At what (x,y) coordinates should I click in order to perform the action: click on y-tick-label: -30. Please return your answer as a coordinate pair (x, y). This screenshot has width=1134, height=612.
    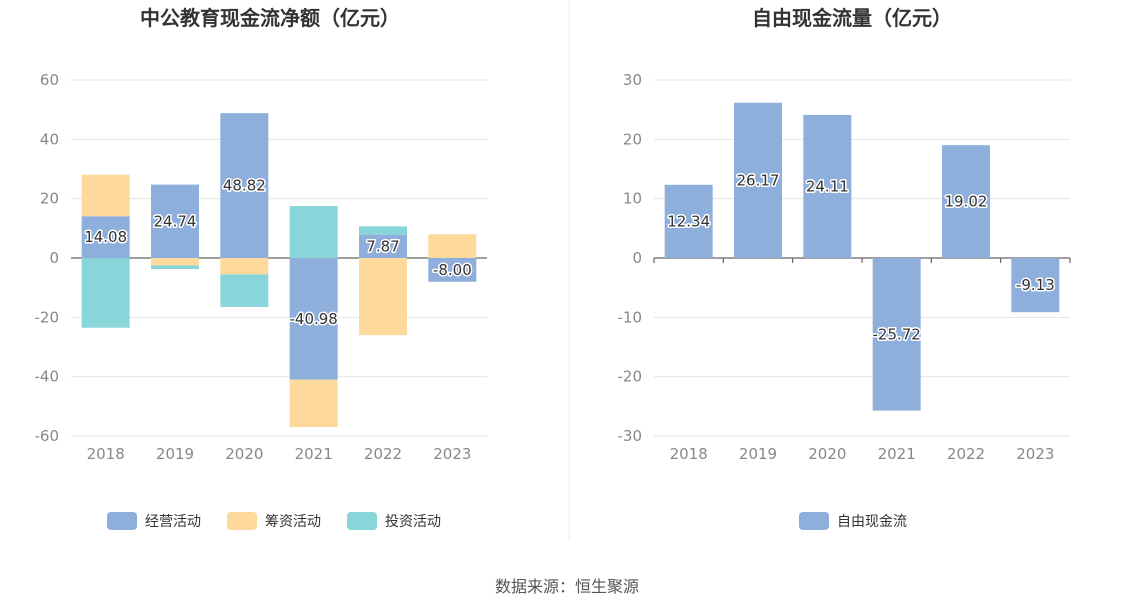
    Looking at the image, I should click on (630, 436).